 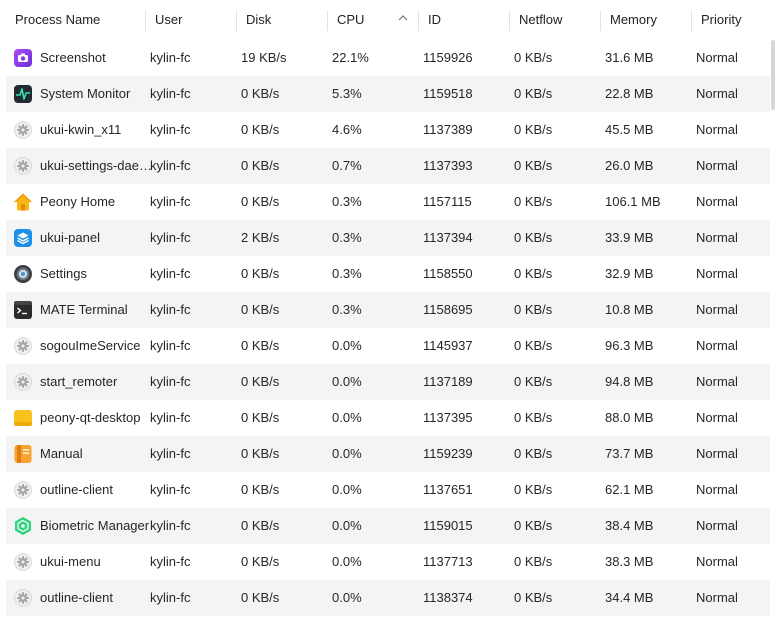 I want to click on process-memory: 31.6 MB, so click(x=629, y=57).